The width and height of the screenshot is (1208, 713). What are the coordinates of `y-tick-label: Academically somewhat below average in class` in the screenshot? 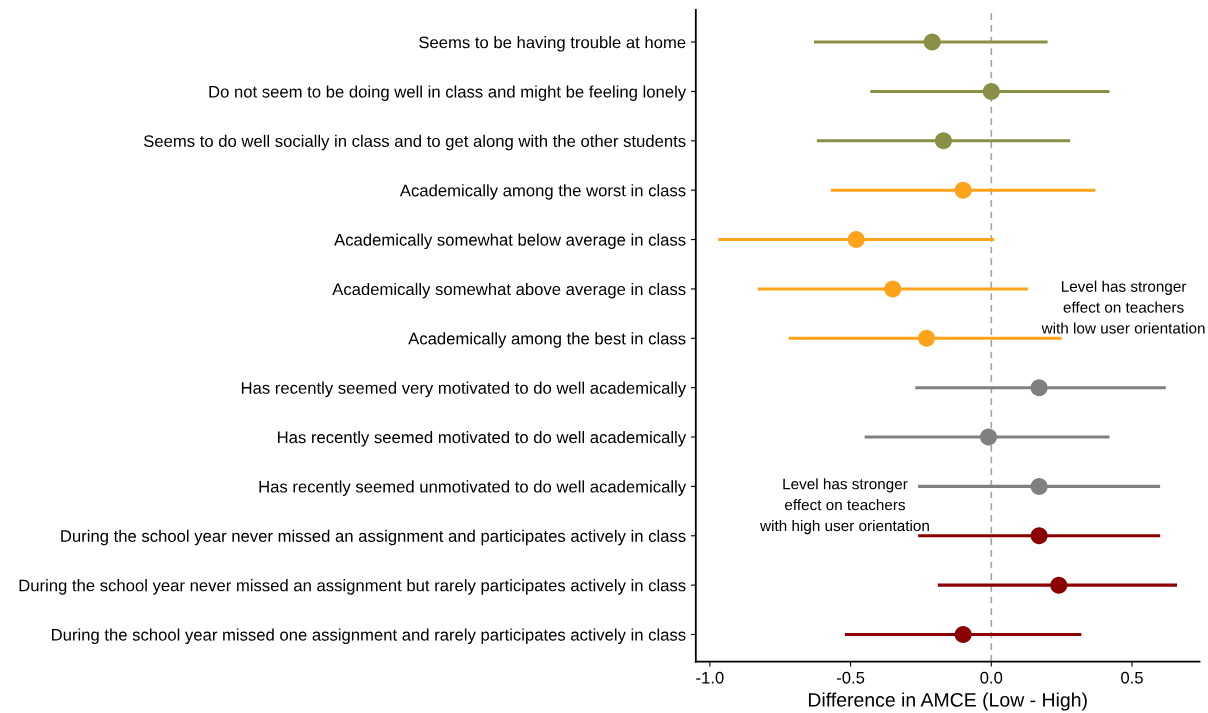 It's located at (510, 241).